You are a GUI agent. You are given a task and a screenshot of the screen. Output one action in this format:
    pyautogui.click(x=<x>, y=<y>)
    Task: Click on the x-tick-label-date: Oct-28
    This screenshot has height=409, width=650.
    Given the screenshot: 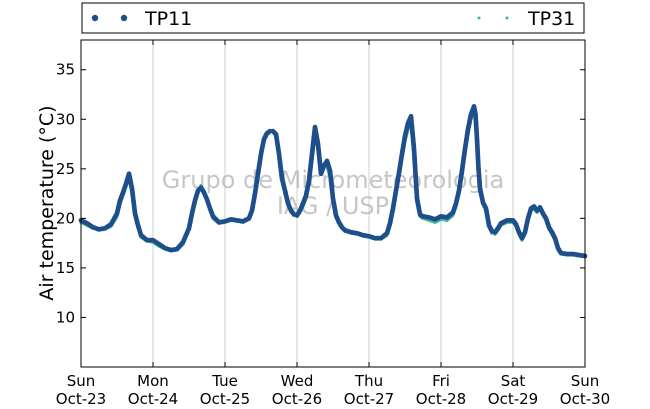 What is the action you would take?
    pyautogui.click(x=441, y=399)
    